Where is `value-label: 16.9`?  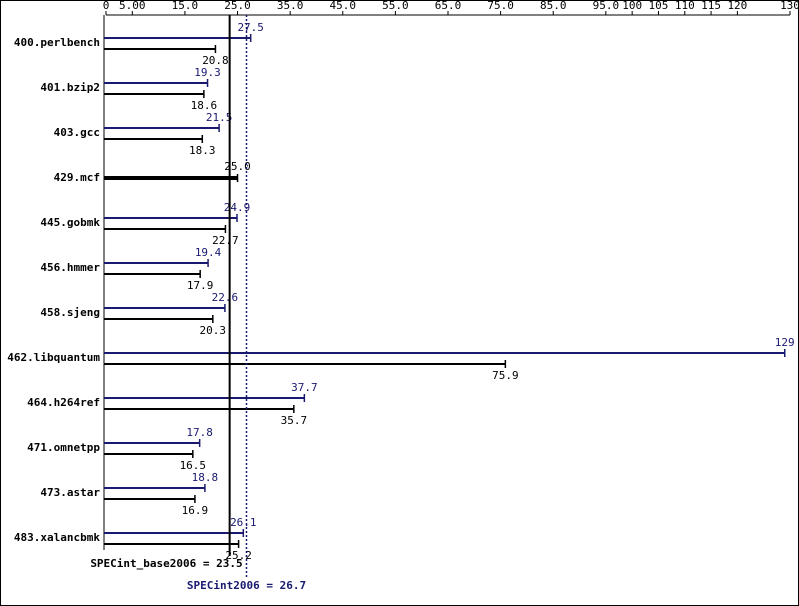
value-label: 16.9 is located at coordinates (195, 510).